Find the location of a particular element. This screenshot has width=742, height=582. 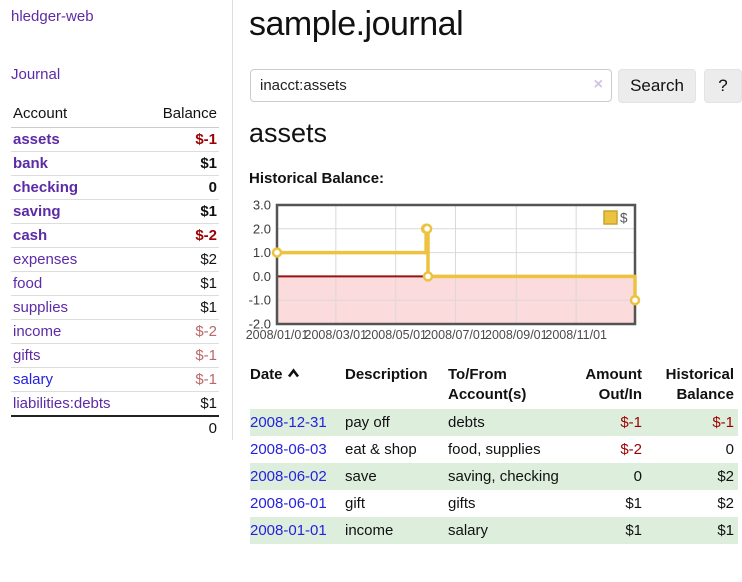

sidebar-account-row: gifts $-1 is located at coordinates (115, 355).